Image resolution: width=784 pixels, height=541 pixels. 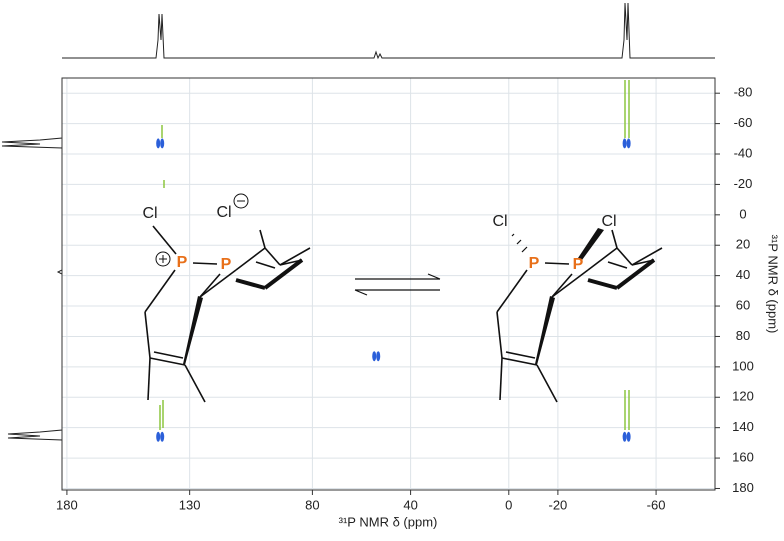 What do you see at coordinates (743, 152) in the screenshot?
I see `y-tick-label: -40` at bounding box center [743, 152].